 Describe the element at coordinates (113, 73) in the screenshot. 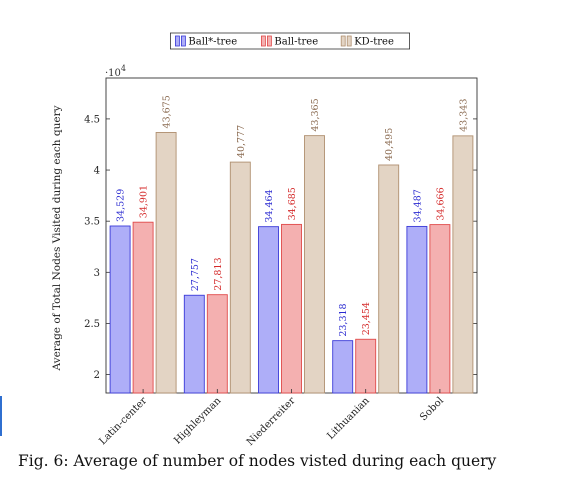

I see `y-axis-multiplier-base: ·10` at that location.